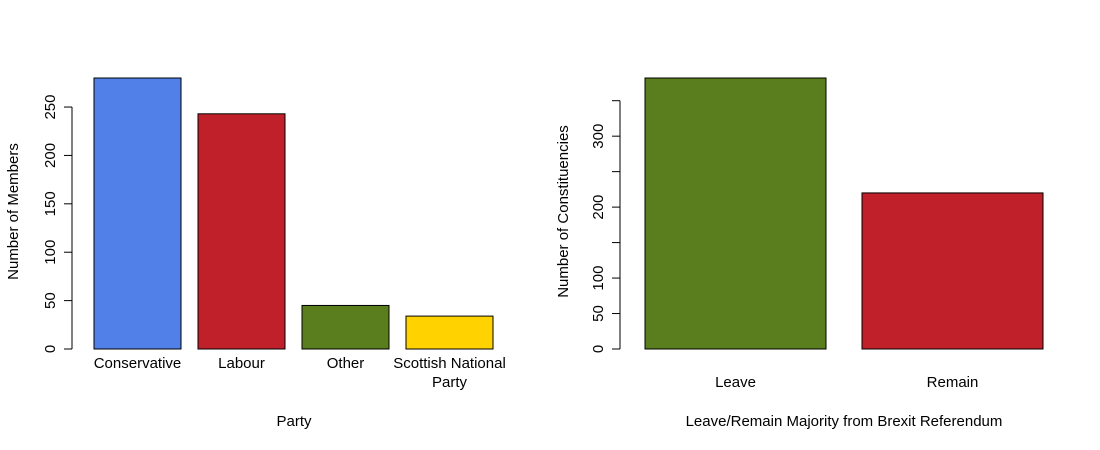  Describe the element at coordinates (138, 363) in the screenshot. I see `x-tick-label: Conservative` at that location.